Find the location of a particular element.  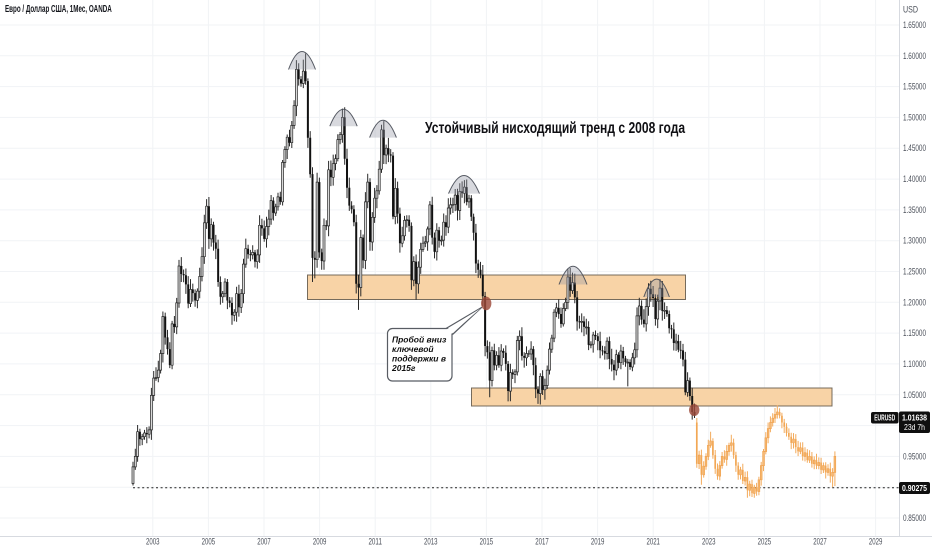

svg-text: 2015 is located at coordinates (487, 542).